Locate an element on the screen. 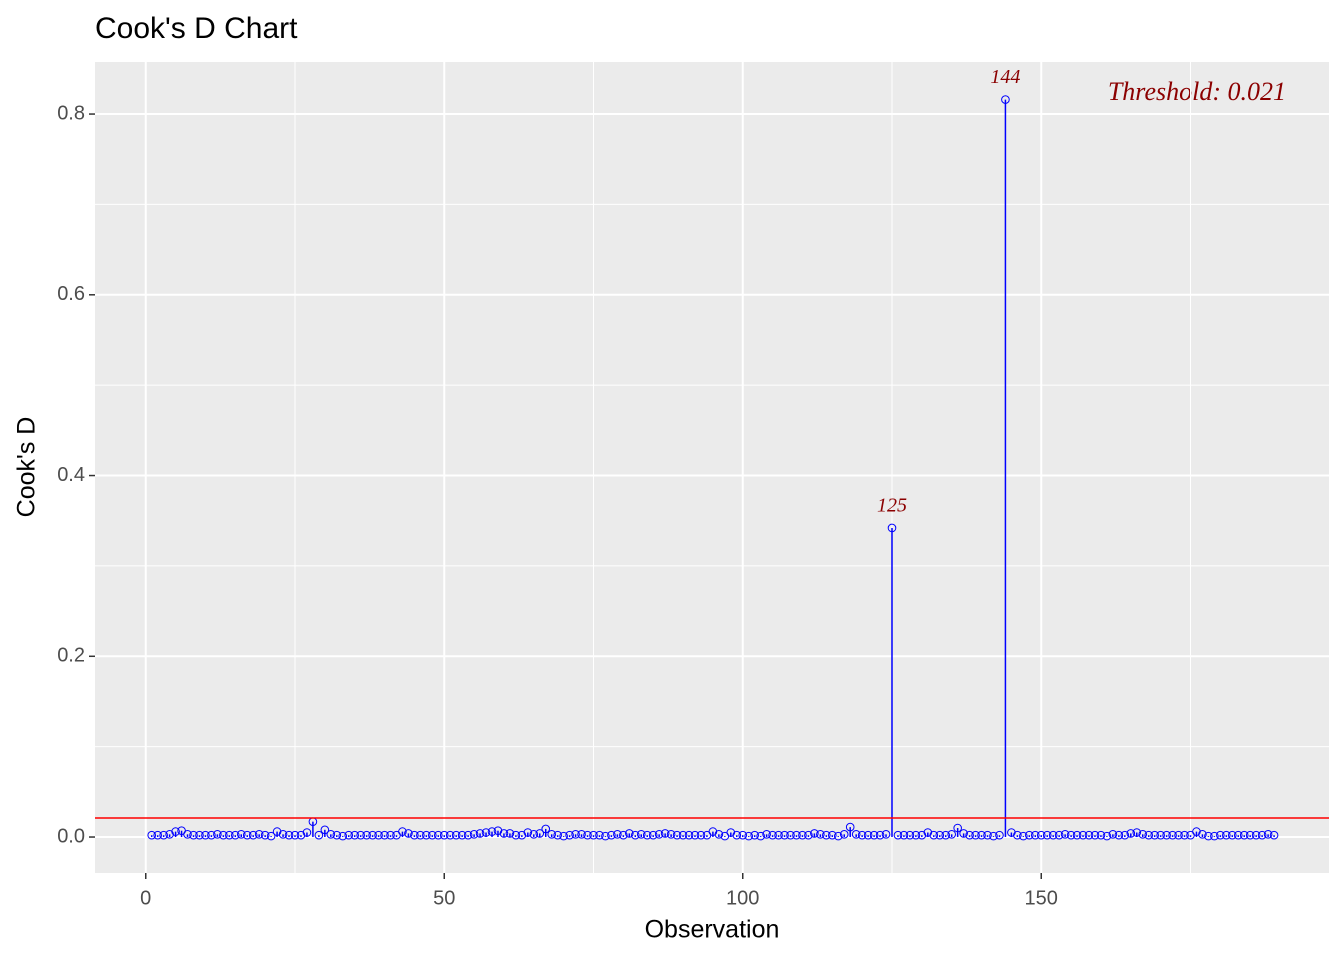 Image resolution: width=1344 pixels, height=965 pixels. y-tick-label: 0.4 is located at coordinates (71, 475).